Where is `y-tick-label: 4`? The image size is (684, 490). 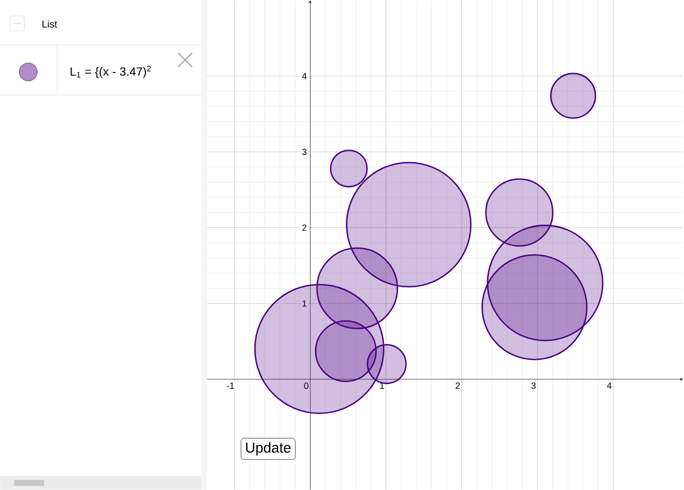 y-tick-label: 4 is located at coordinates (304, 76).